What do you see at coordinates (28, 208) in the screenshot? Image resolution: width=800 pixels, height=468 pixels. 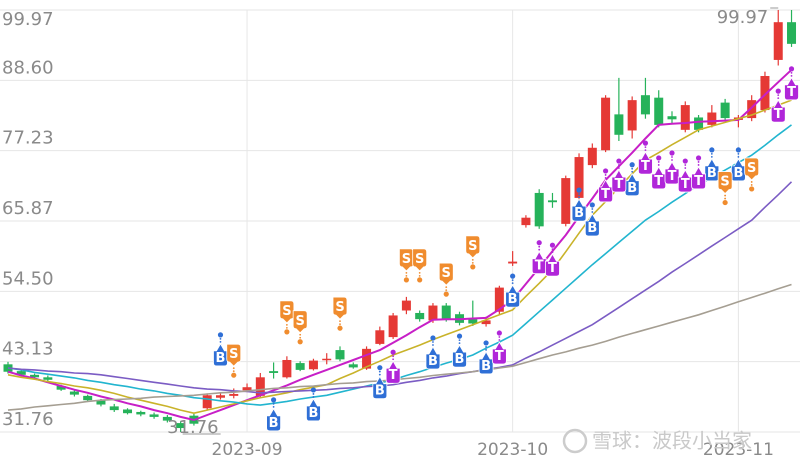 I see `y-tick-label: 65.87` at bounding box center [28, 208].